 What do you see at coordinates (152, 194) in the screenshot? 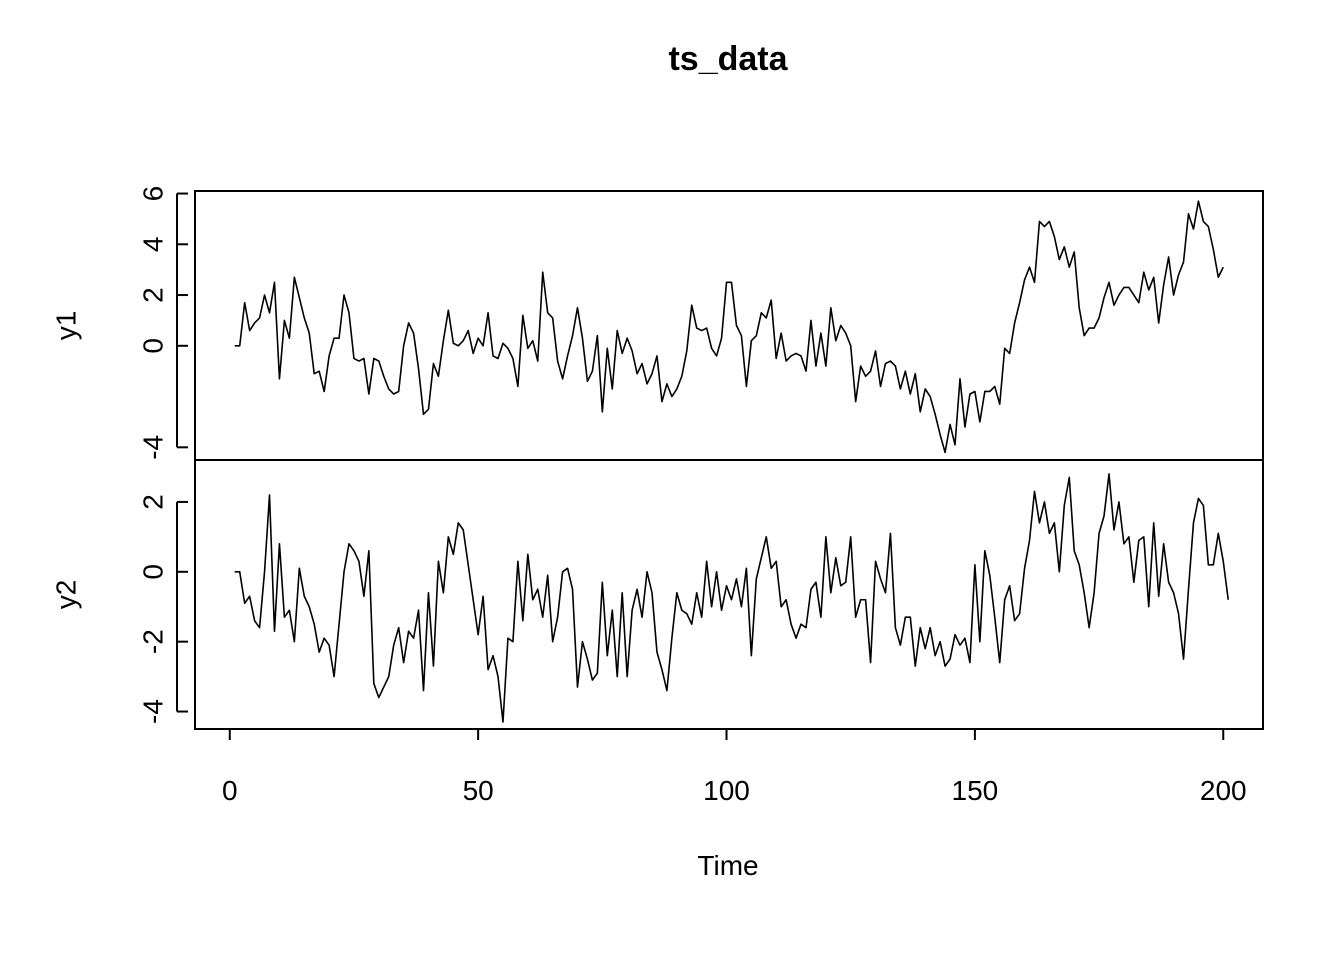
I see `y-tick-label-y1-4: 6` at bounding box center [152, 194].